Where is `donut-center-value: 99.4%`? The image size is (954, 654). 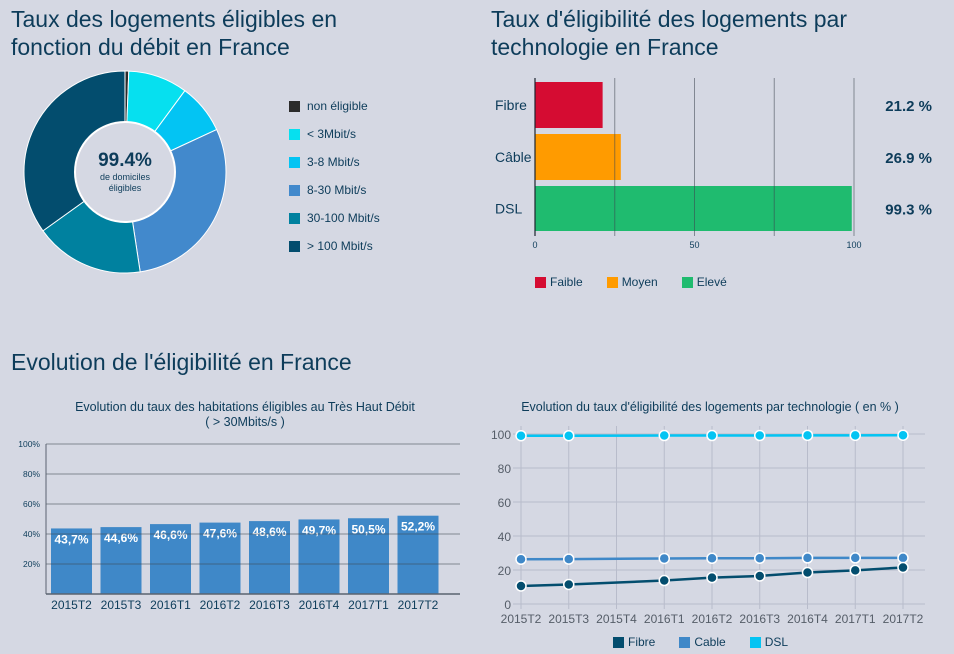
donut-center-value: 99.4% is located at coordinates (125, 160).